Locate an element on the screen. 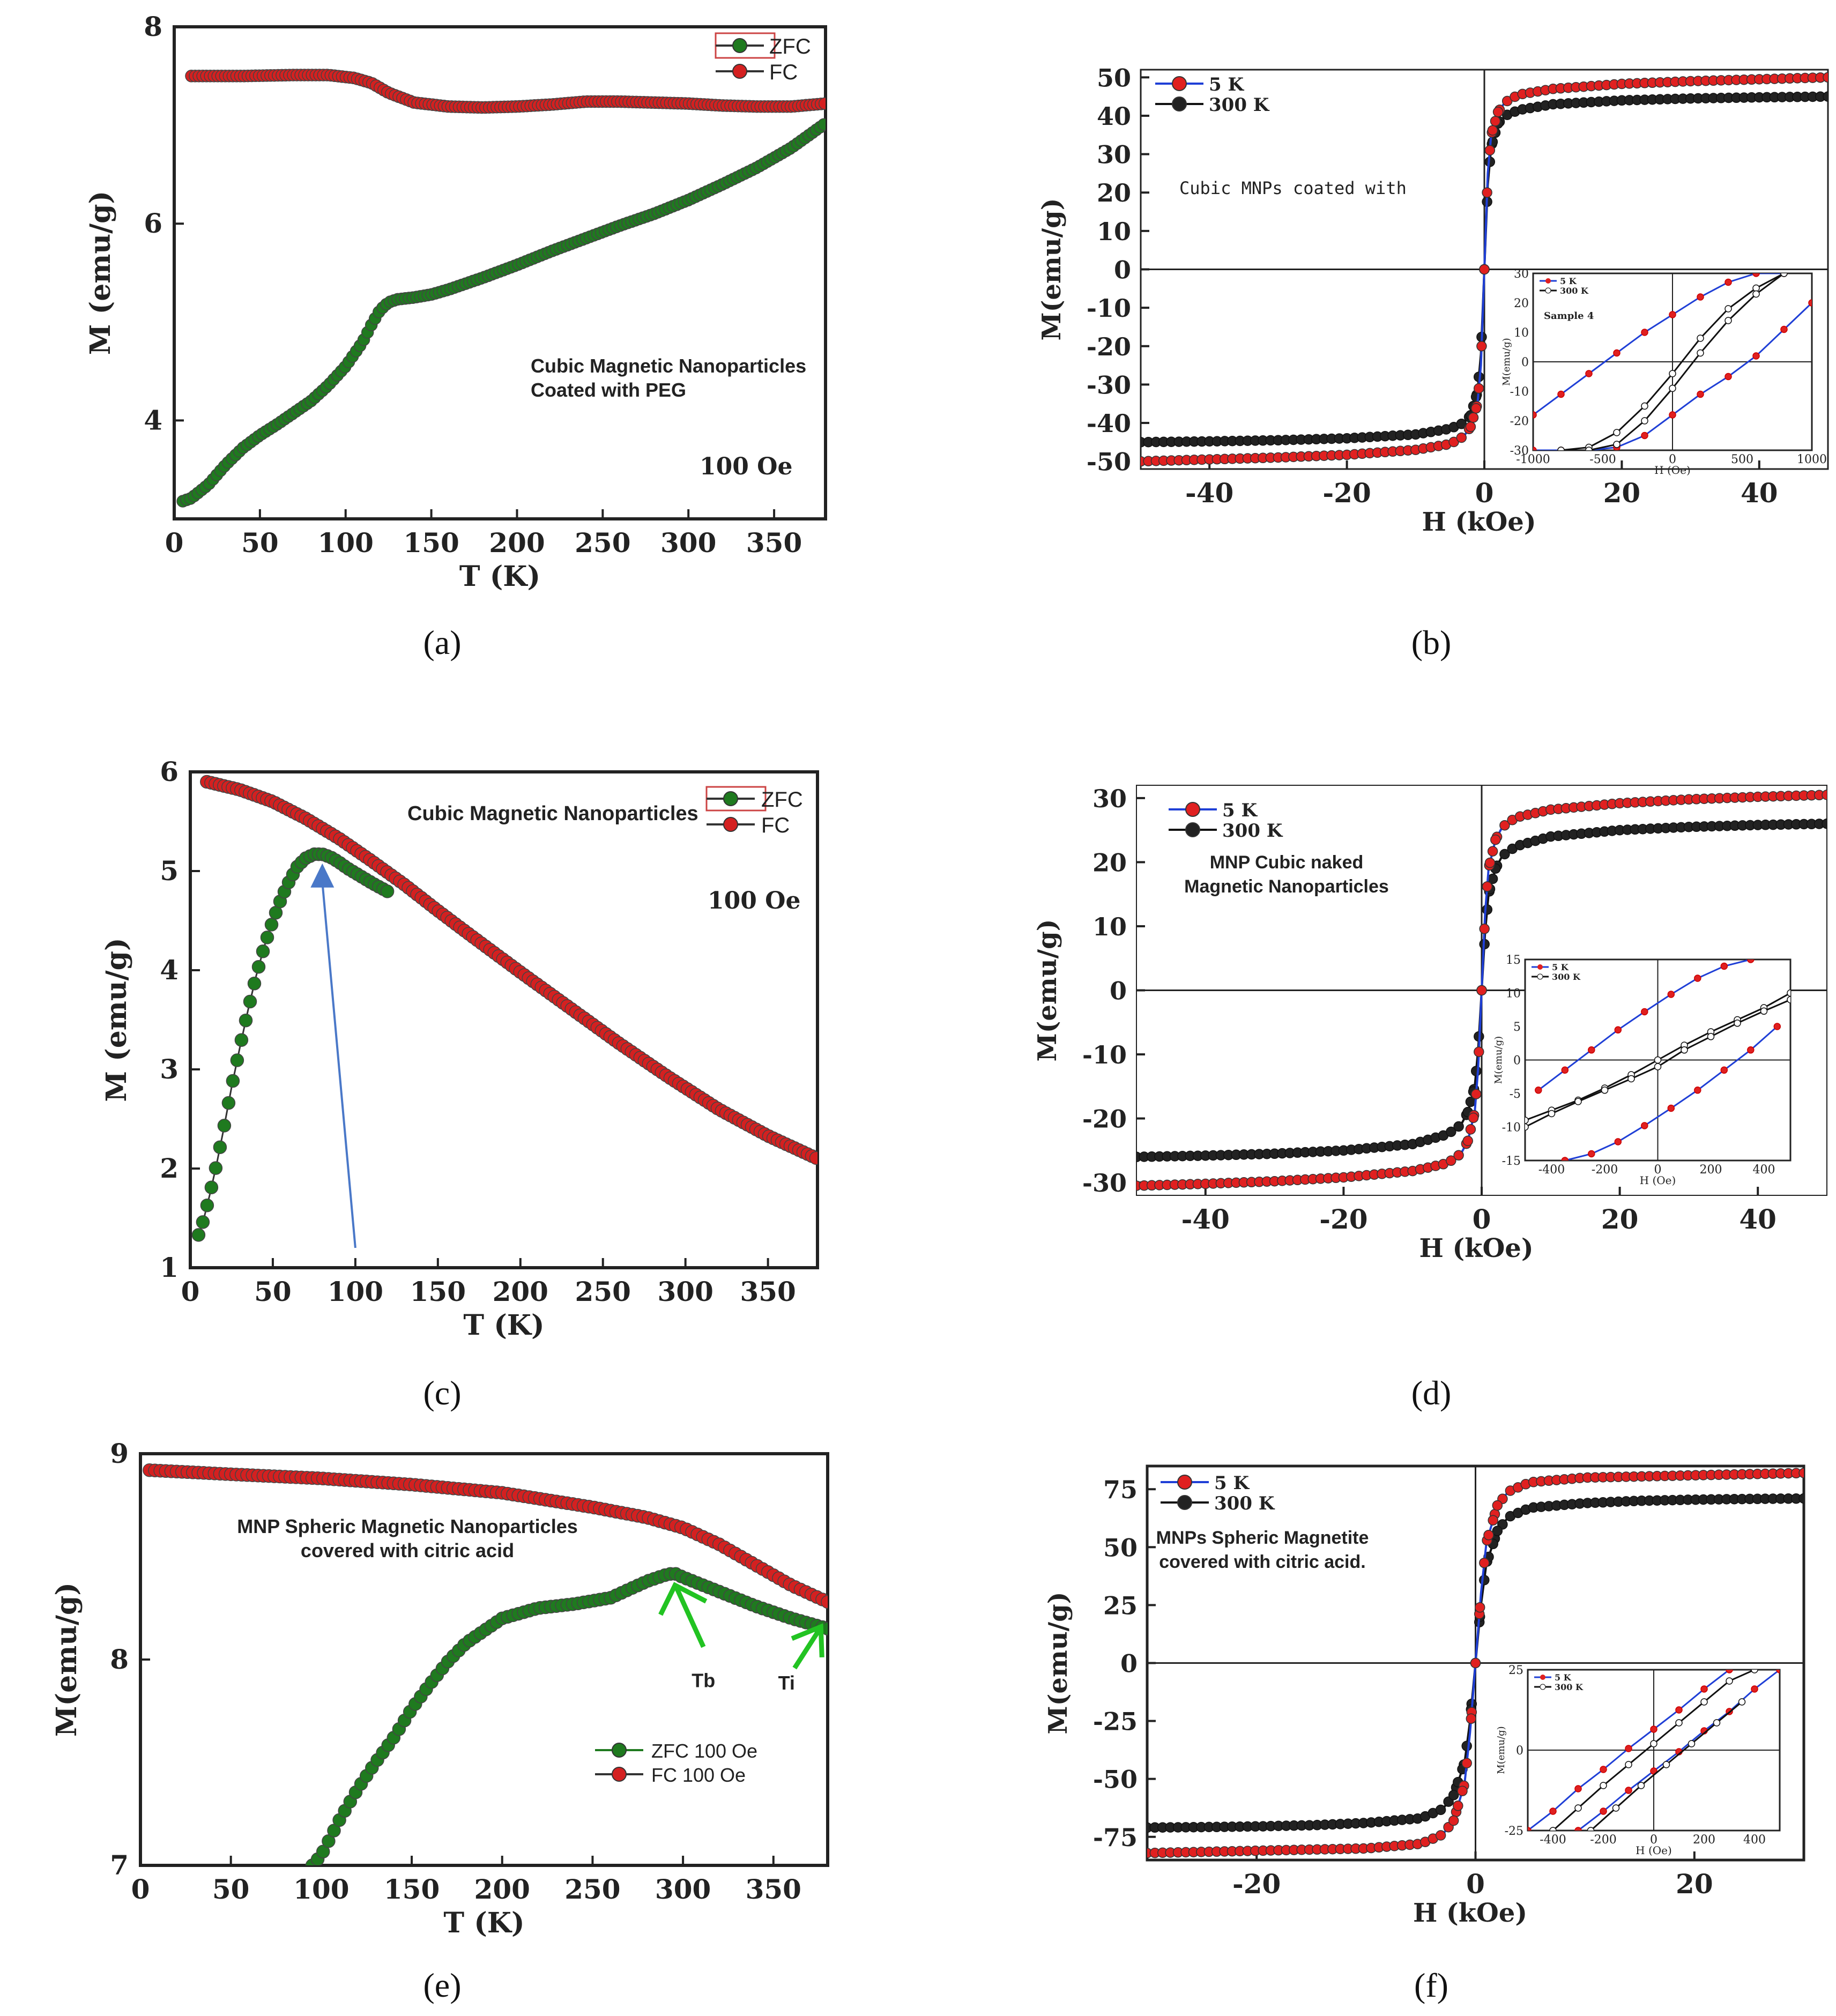 Image resolution: width=1836 pixels, height=2016 pixels. x-tick-label: 0 is located at coordinates (141, 1889).